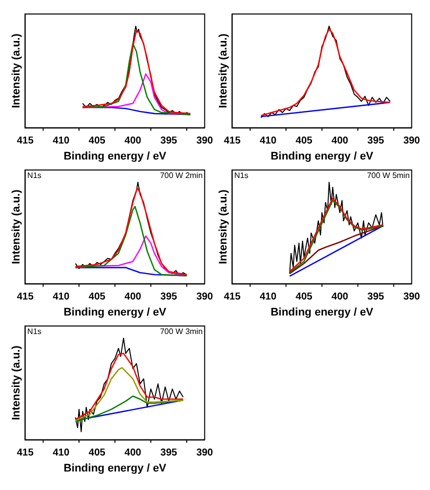  Describe the element at coordinates (181, 175) in the screenshot. I see `text: 700 W 2min` at that location.